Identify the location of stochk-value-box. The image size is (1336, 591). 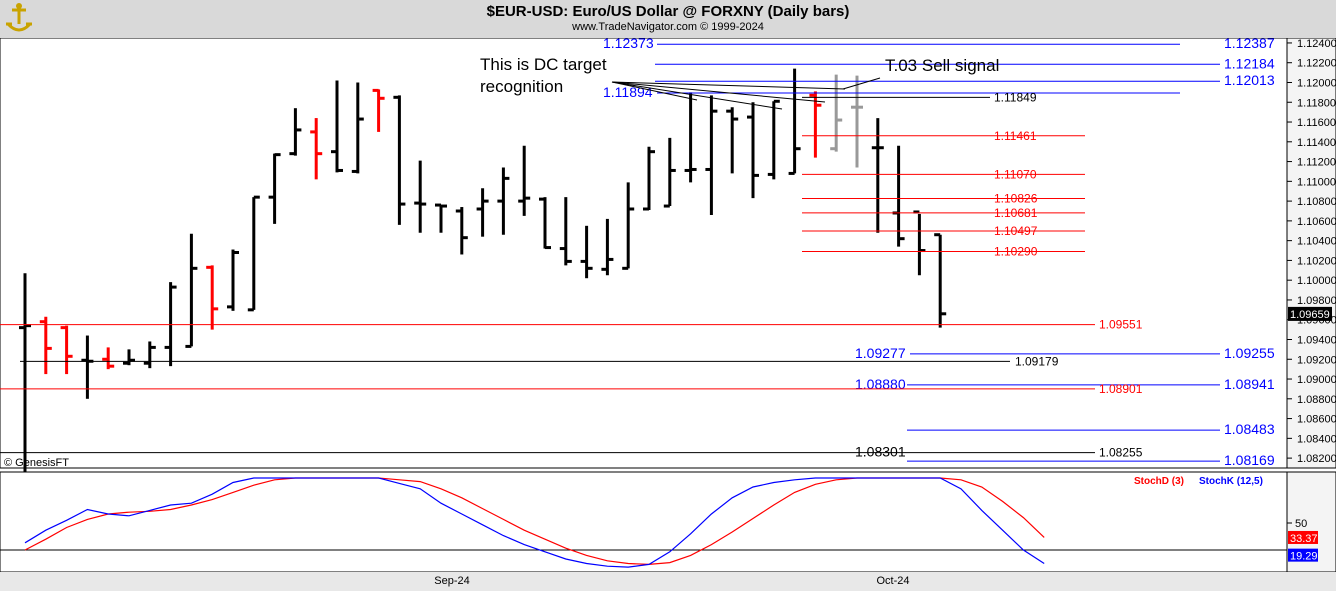
(1303, 555).